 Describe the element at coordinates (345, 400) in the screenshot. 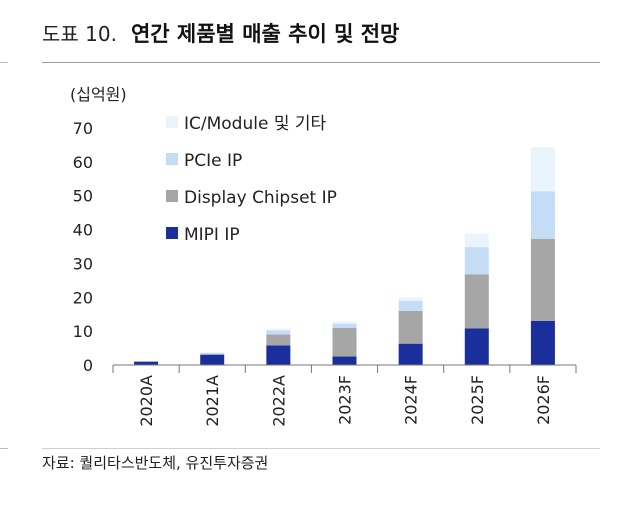

I see `x-tick-label: 2023F` at that location.